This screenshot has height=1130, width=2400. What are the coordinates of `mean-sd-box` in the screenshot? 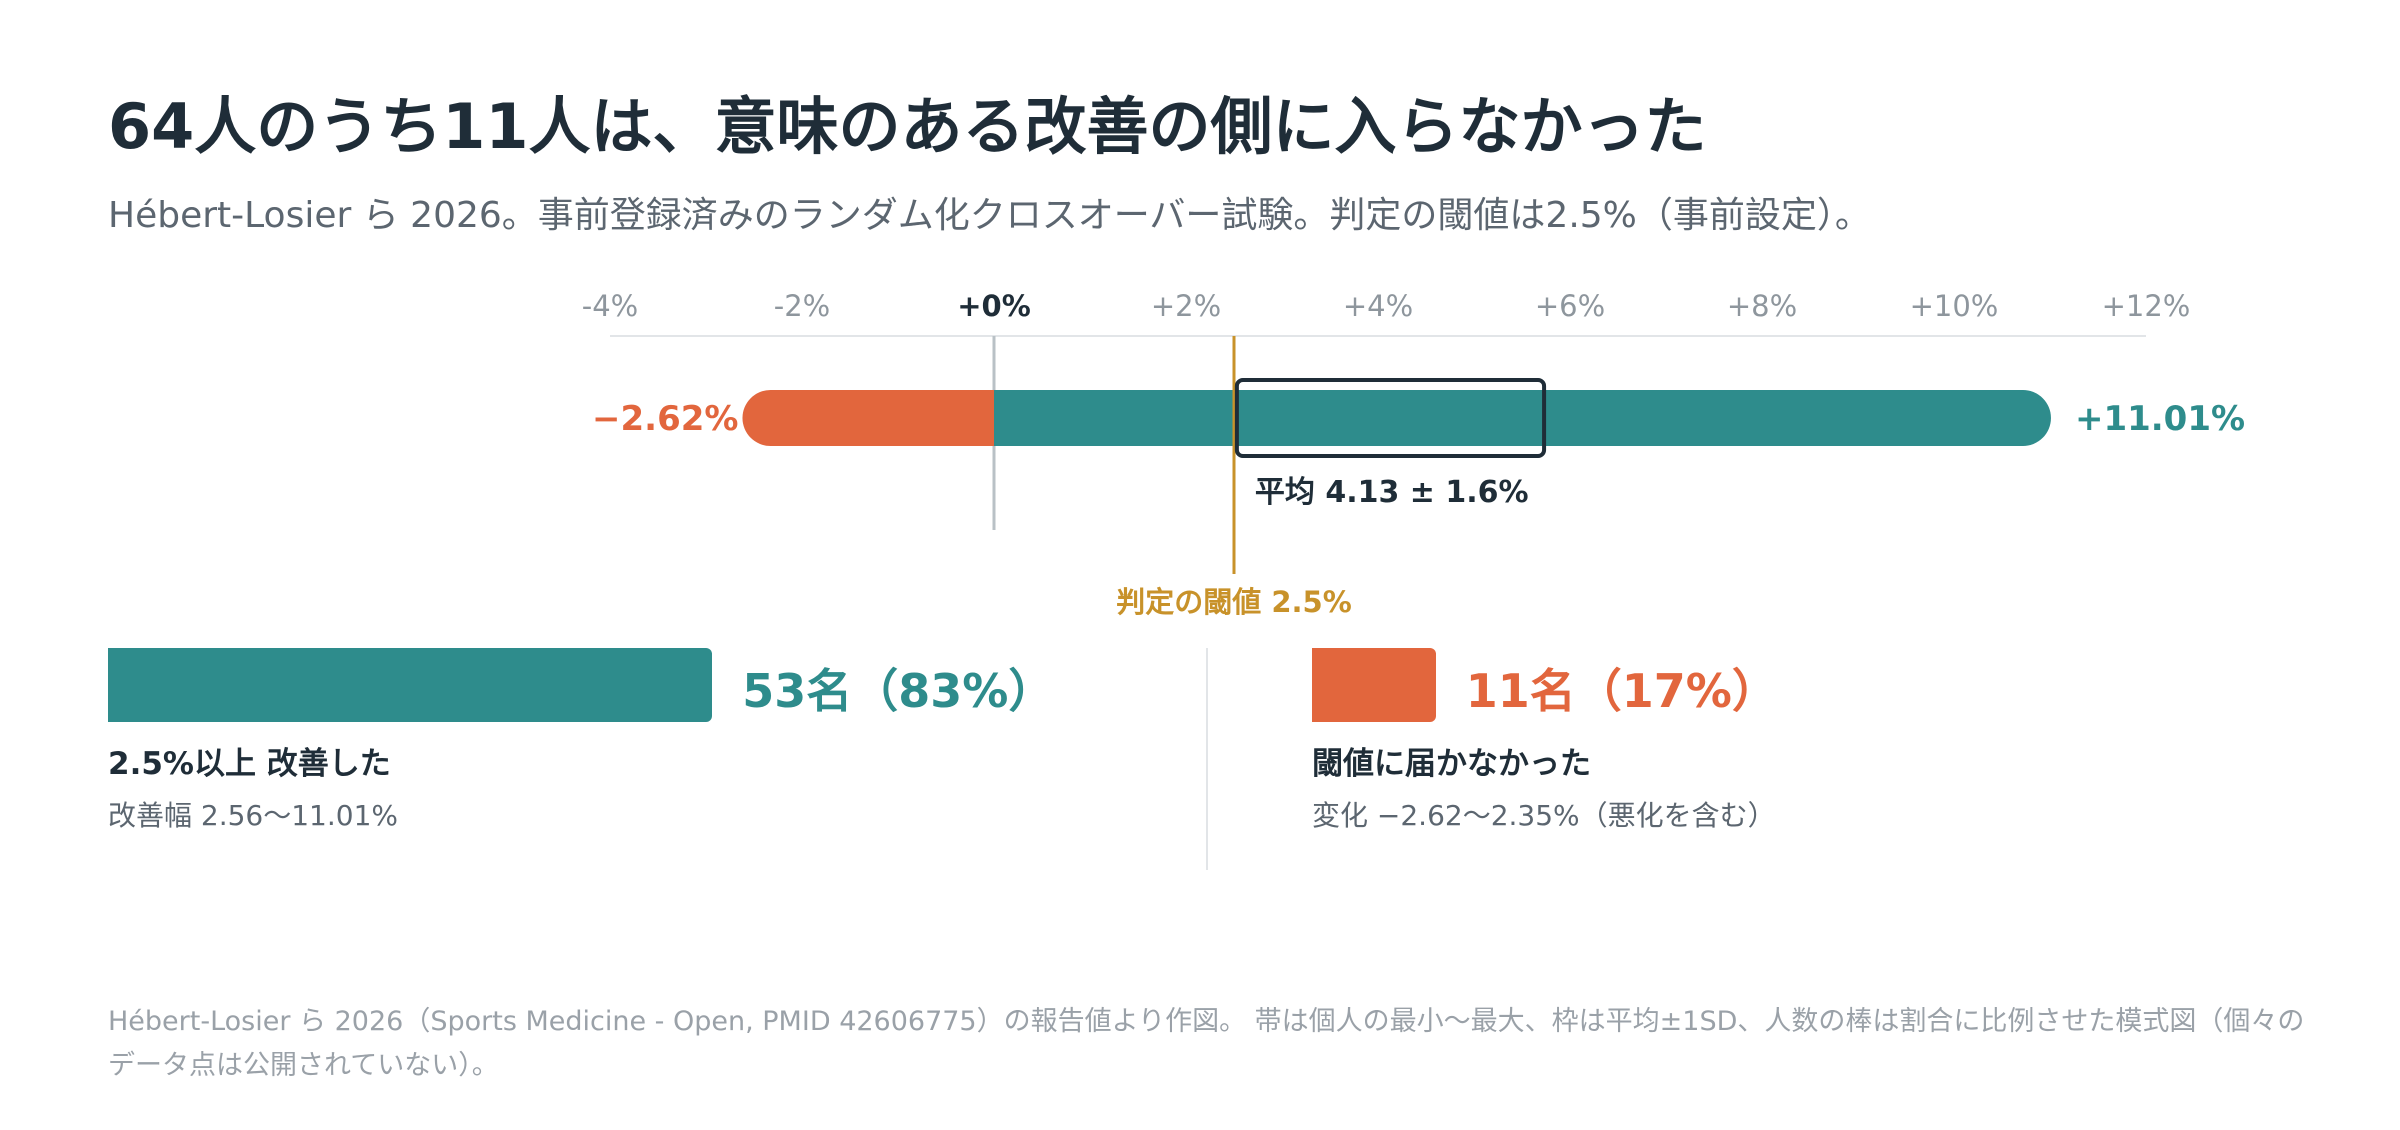 It's located at (1390, 418).